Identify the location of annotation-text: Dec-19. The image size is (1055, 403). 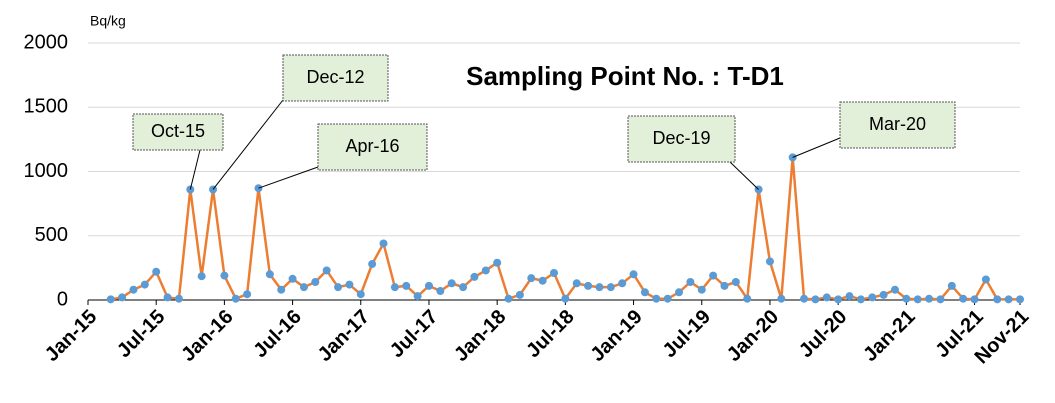
(681, 138).